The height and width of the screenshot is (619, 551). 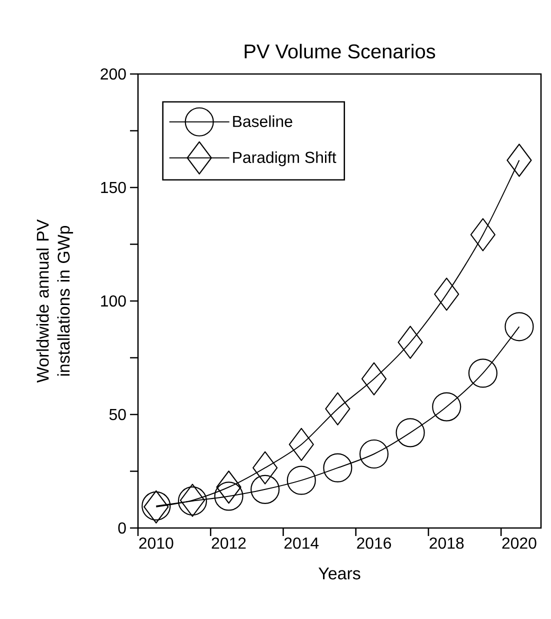 I want to click on x-tick-label: 2010, so click(x=156, y=543).